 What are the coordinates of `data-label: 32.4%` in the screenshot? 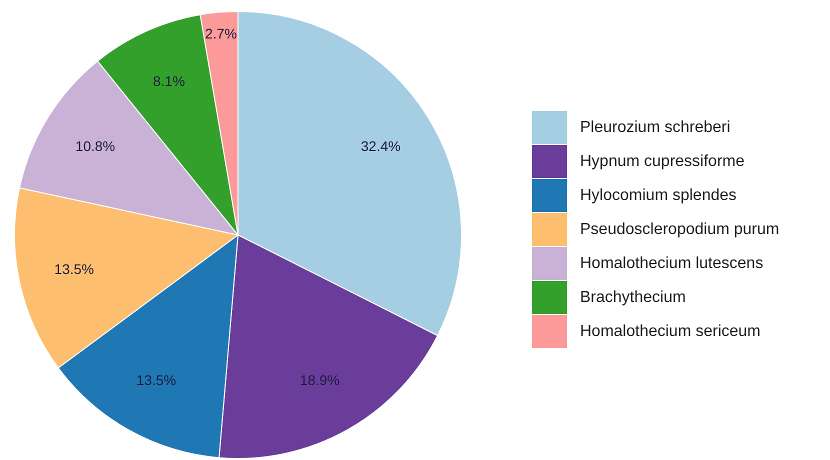 It's located at (380, 146).